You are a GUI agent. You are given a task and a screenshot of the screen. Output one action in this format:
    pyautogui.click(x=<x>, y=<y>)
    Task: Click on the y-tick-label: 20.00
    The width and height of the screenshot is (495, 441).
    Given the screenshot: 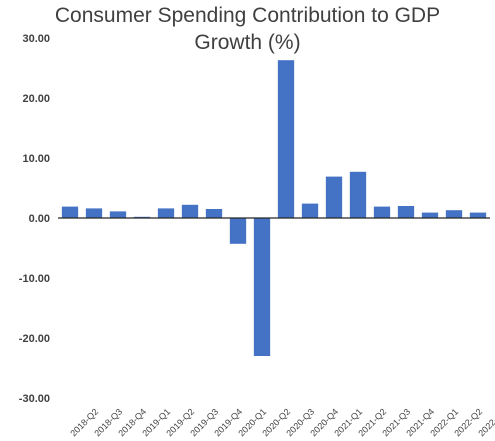 What is the action you would take?
    pyautogui.click(x=36, y=99)
    